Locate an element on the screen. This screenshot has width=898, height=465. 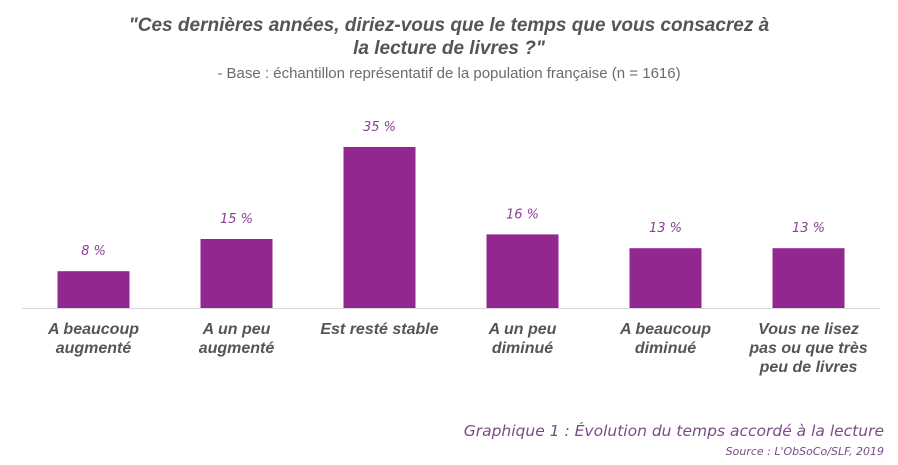
category-label-5-line-1: A beaucoup is located at coordinates (665, 329).